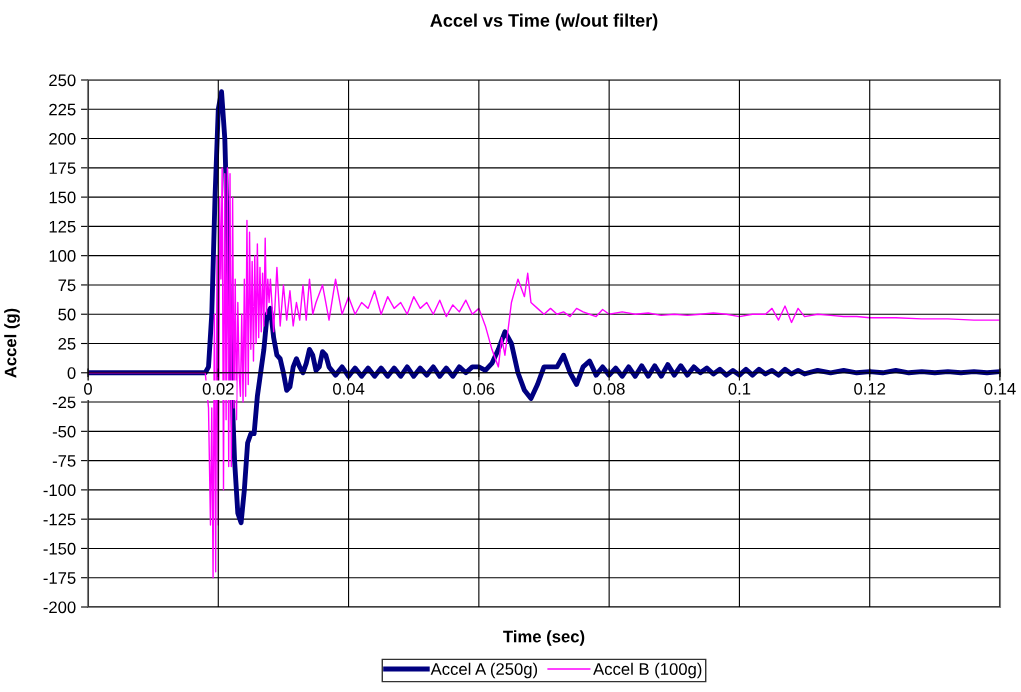  I want to click on y-tick-label: -125, so click(59, 519).